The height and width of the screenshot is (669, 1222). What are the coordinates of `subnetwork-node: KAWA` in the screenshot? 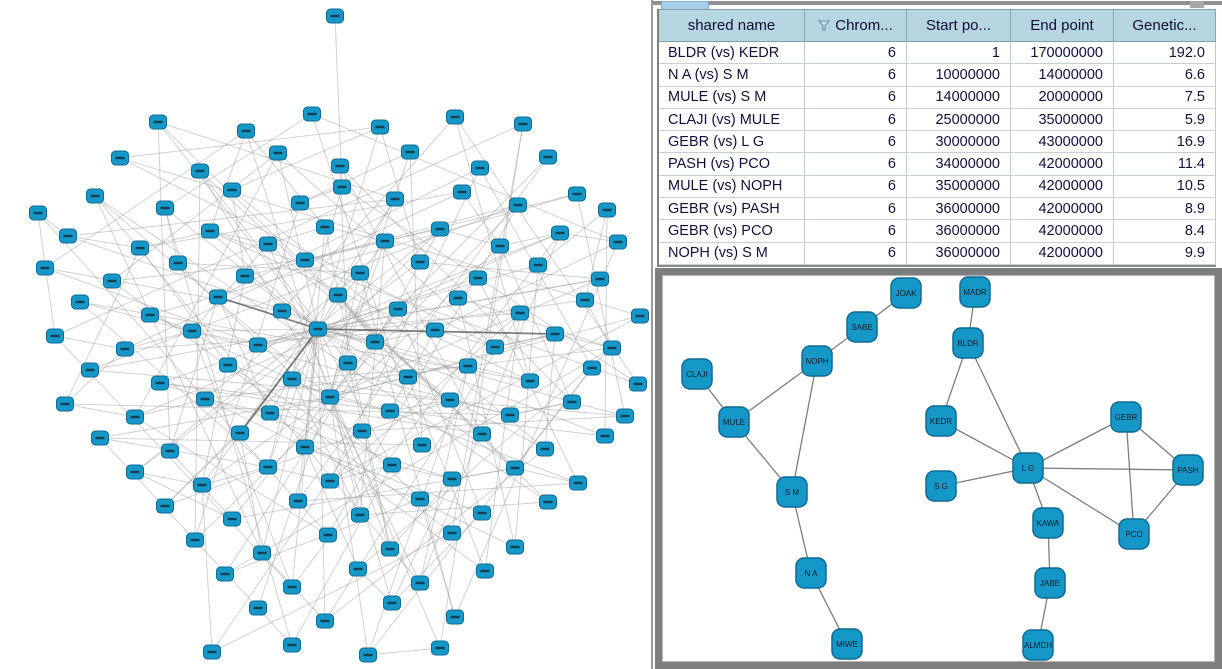 It's located at (1048, 523).